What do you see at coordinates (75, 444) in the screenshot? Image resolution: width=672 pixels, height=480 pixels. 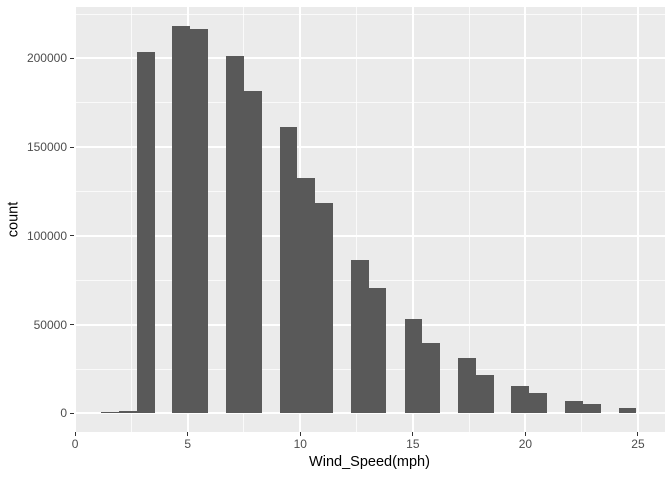 I see `x-tick-label: 0` at bounding box center [75, 444].